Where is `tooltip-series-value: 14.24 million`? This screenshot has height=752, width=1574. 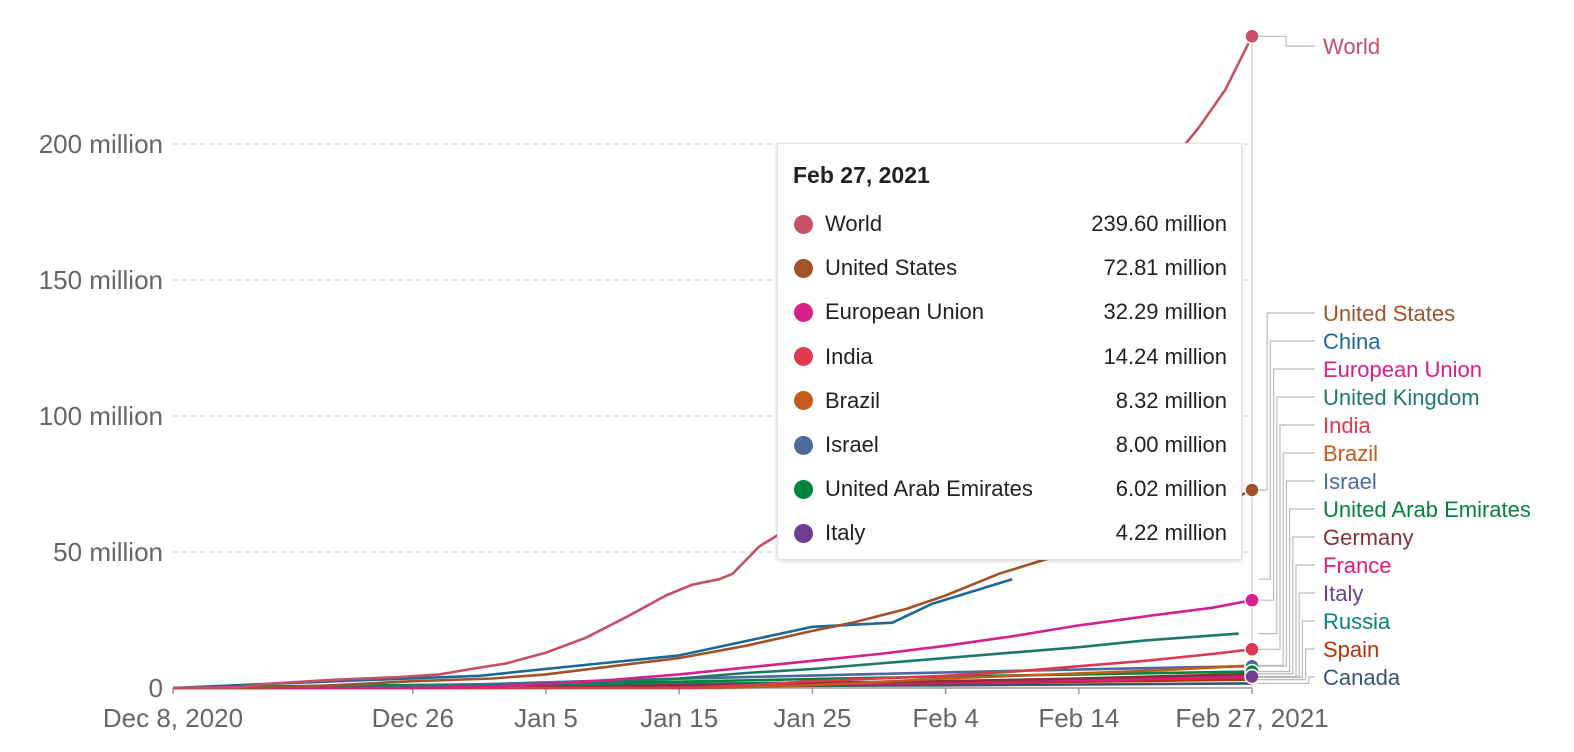
tooltip-series-value: 14.24 million is located at coordinates (1165, 356).